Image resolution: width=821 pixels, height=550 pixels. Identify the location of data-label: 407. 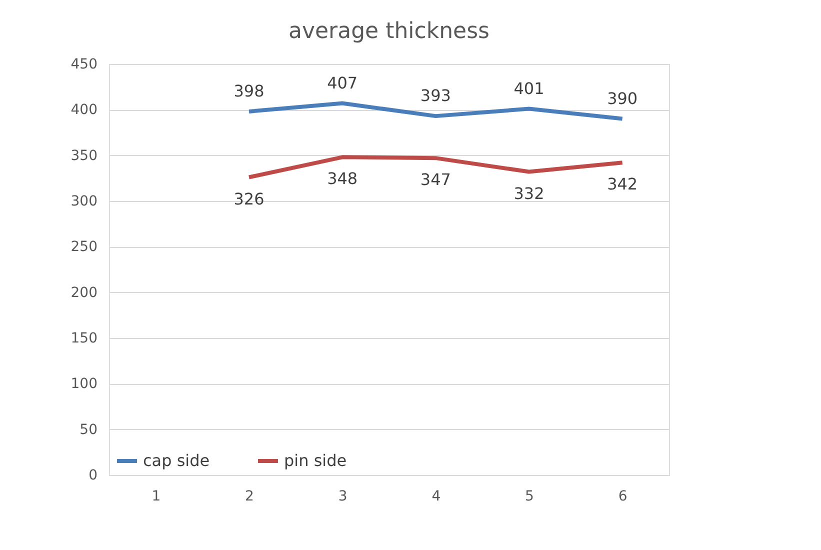
(342, 82).